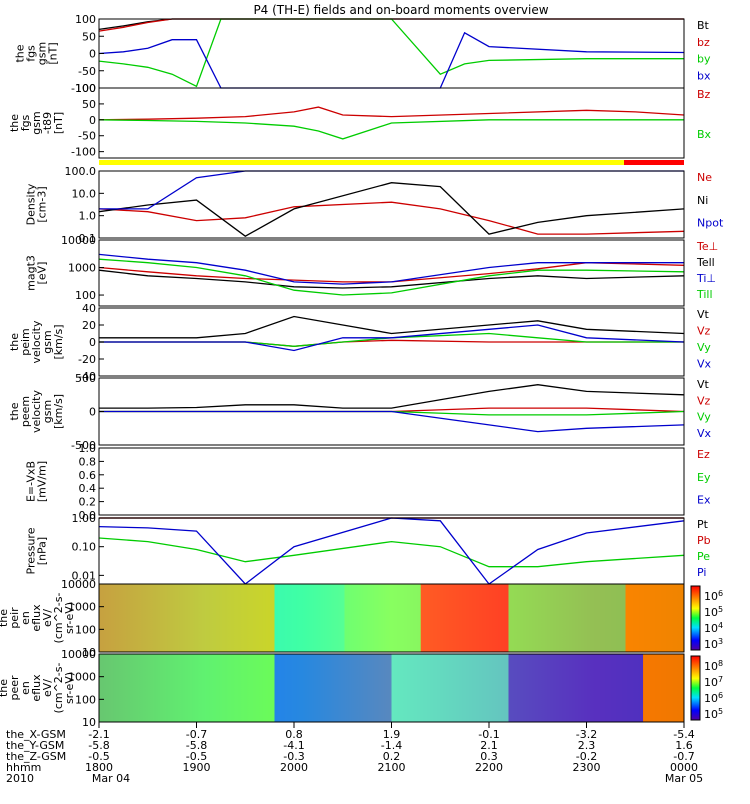  I want to click on panel-6: 1.00.80.60.40.20.0 E=-VxB[mV/m] Ez Ey Ex, so click(368, 482).